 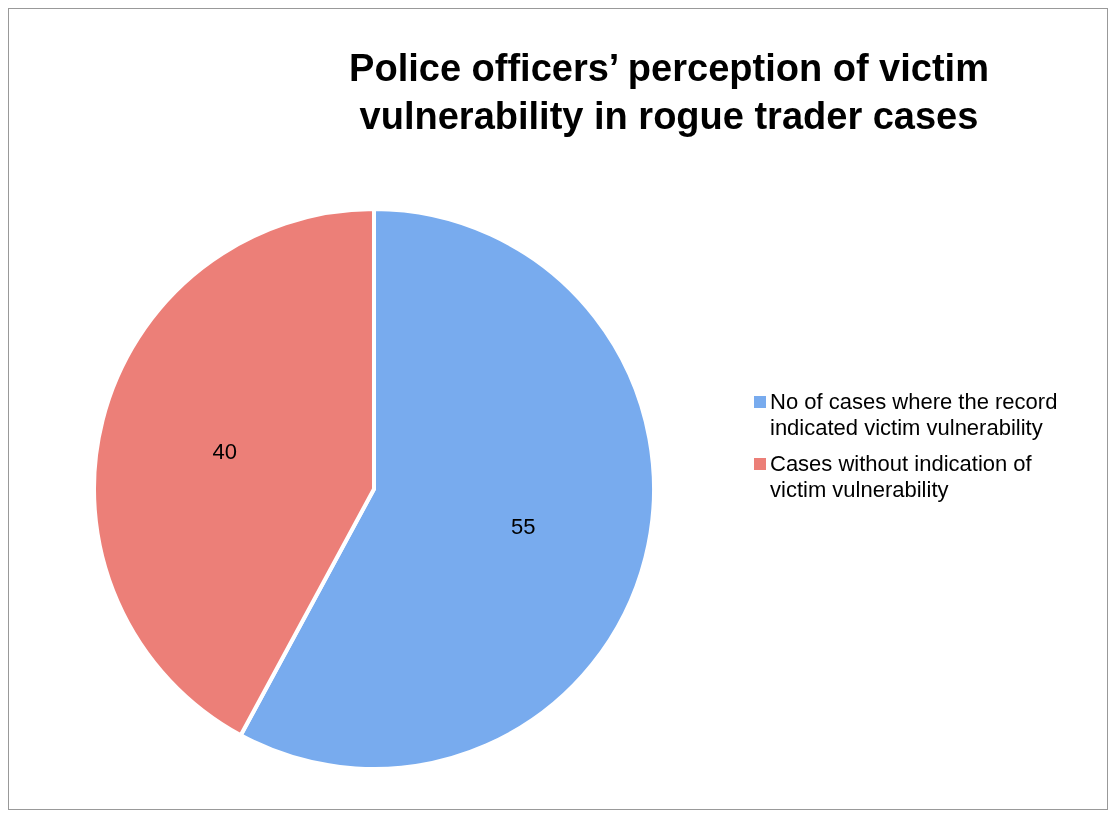 What do you see at coordinates (224, 451) in the screenshot?
I see `data-label: 40` at bounding box center [224, 451].